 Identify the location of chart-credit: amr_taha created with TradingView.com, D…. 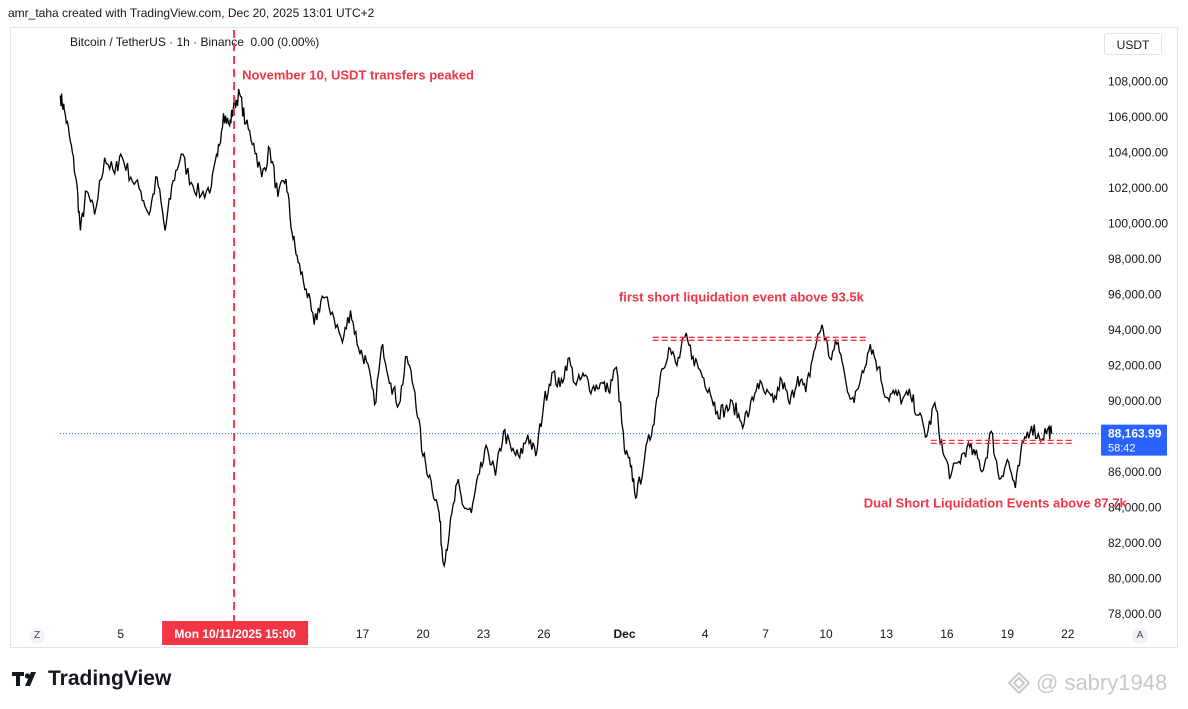
(191, 13).